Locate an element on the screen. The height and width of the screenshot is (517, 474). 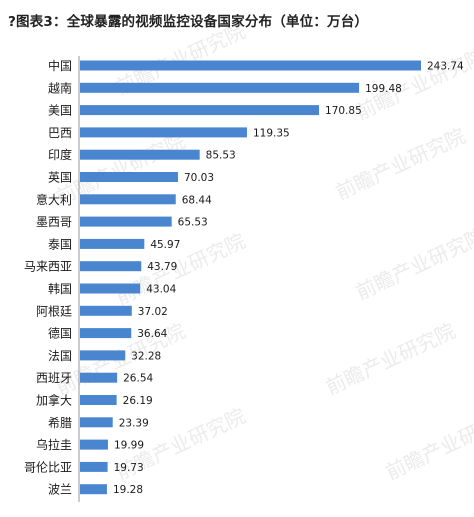
category-label: 英国 is located at coordinates (60, 178).